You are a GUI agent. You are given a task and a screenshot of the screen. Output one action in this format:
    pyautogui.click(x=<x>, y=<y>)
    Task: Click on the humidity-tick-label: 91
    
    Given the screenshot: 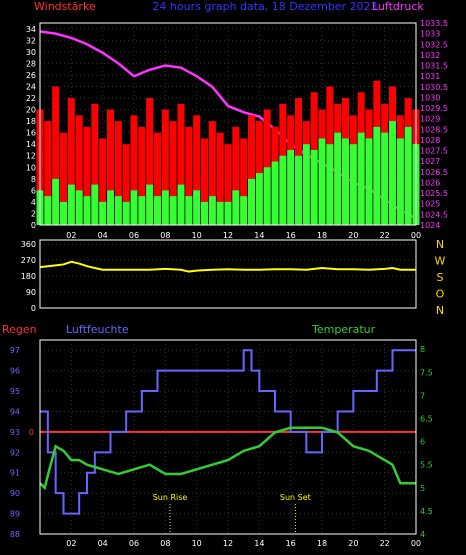 What is the action you would take?
    pyautogui.click(x=15, y=473)
    